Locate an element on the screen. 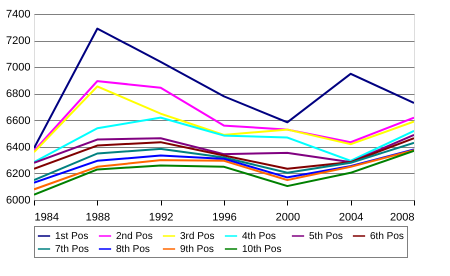 The height and width of the screenshot is (276, 450). x-tick-label: 2004 is located at coordinates (351, 218).